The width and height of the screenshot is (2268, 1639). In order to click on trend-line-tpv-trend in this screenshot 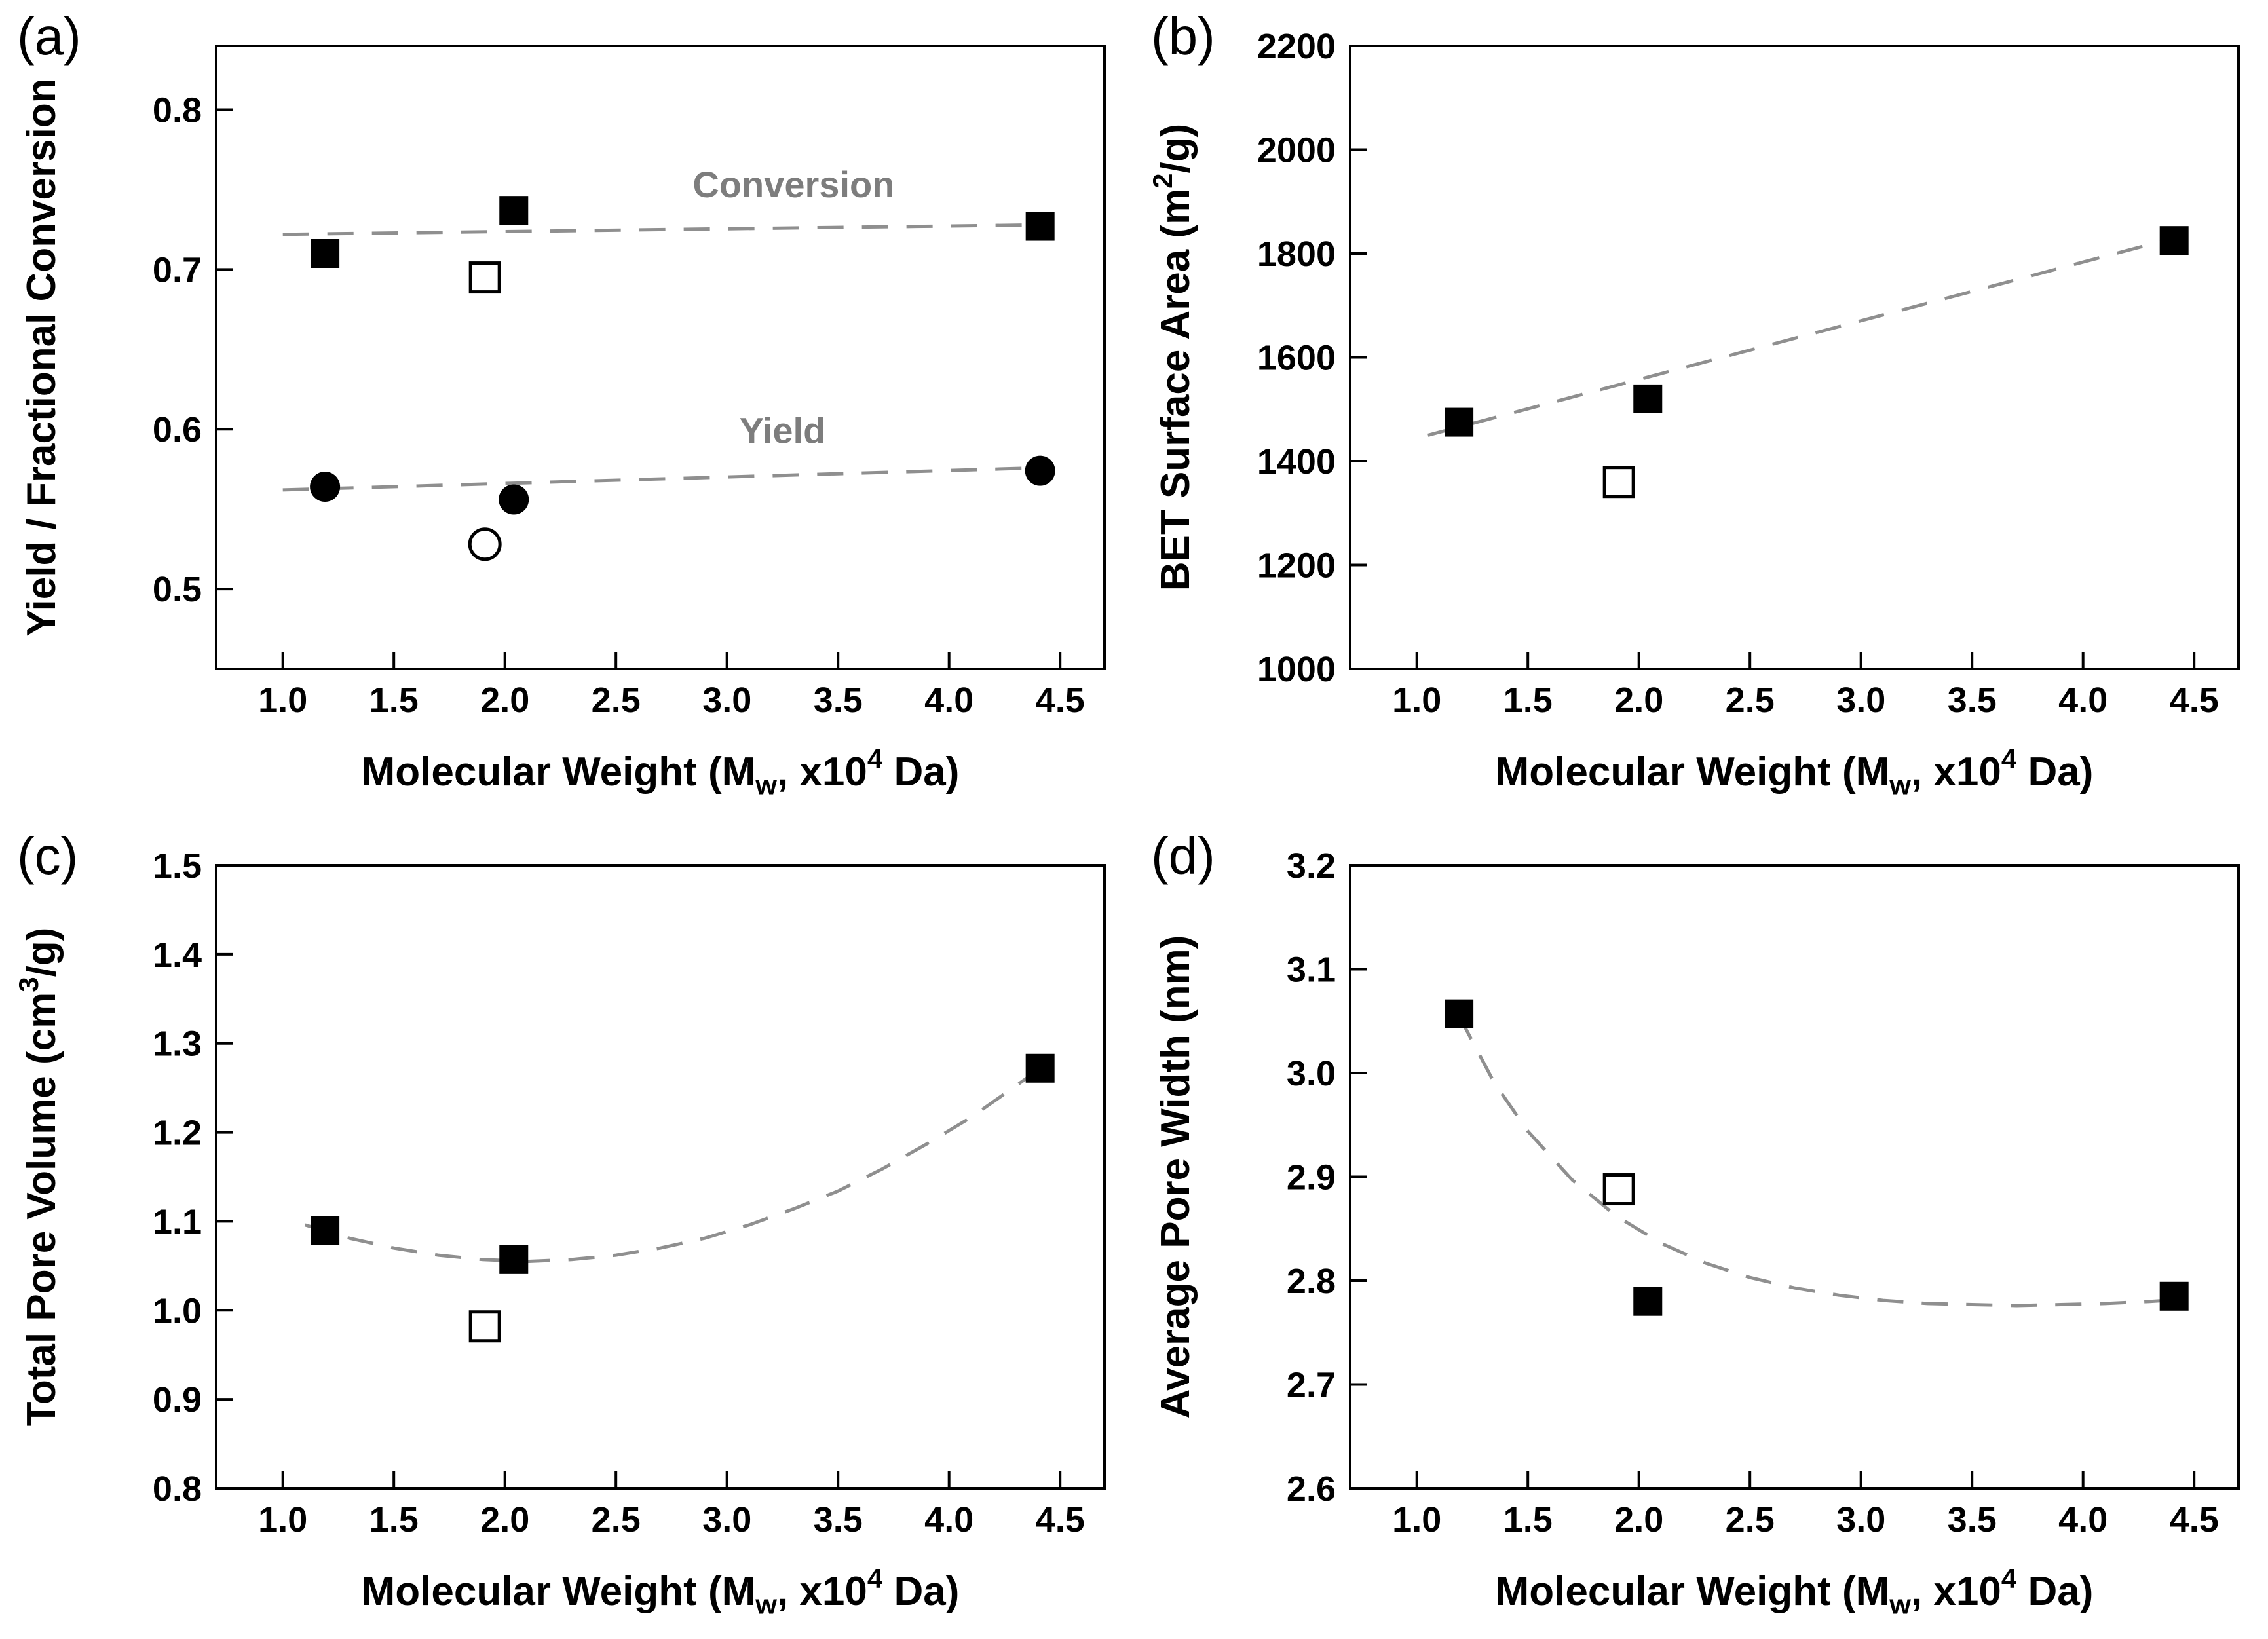, I will do `click(677, 1162)`.